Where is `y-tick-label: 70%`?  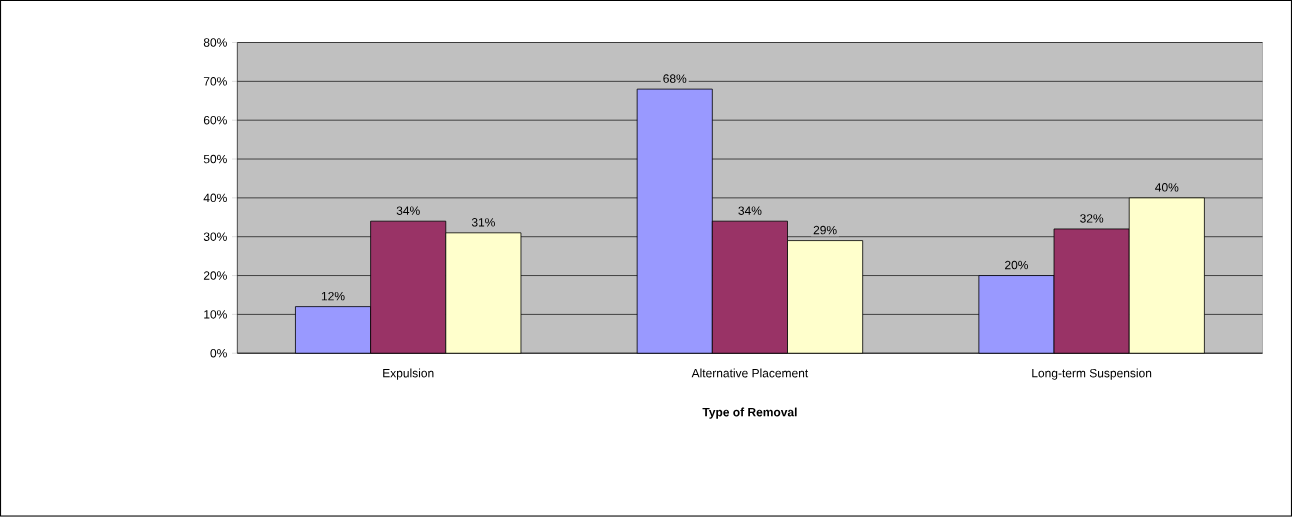
y-tick-label: 70% is located at coordinates (215, 81).